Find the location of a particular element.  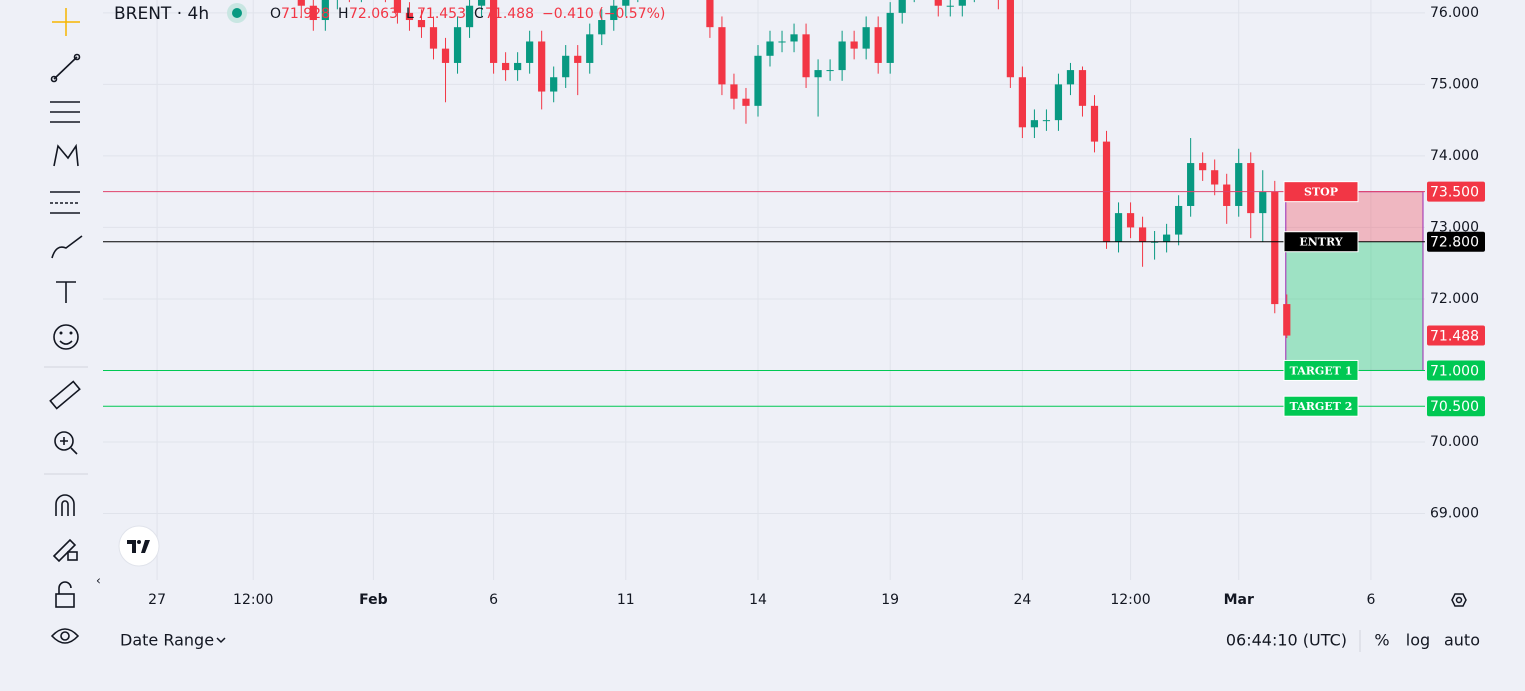

magnet-tool is located at coordinates (65, 505).